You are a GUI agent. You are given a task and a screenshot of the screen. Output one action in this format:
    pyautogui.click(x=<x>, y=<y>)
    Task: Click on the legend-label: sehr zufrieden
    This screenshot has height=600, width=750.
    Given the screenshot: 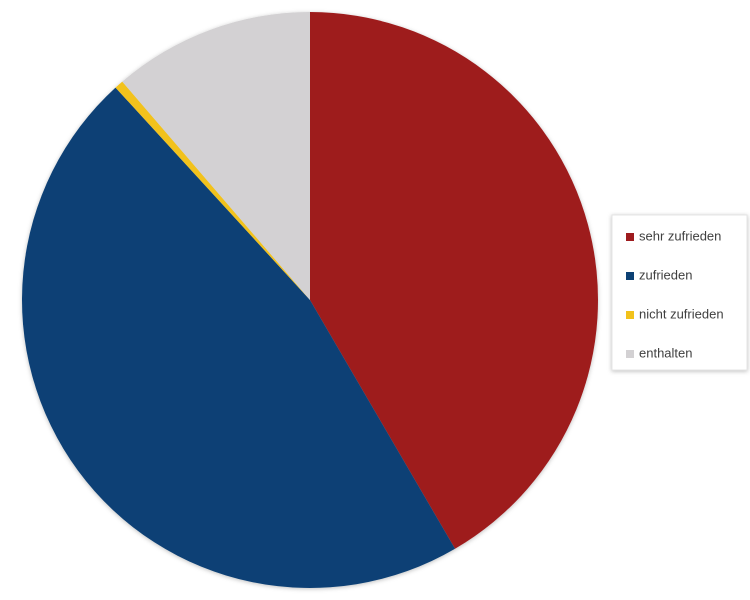 What is the action you would take?
    pyautogui.click(x=680, y=235)
    